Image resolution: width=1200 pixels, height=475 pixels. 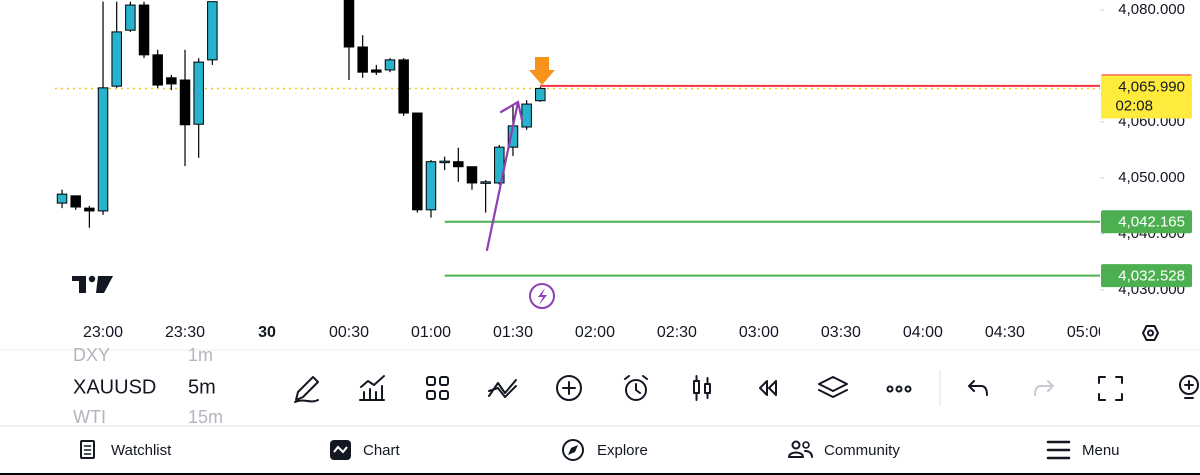 What do you see at coordinates (205, 417) in the screenshot?
I see `interval: 15m` at bounding box center [205, 417].